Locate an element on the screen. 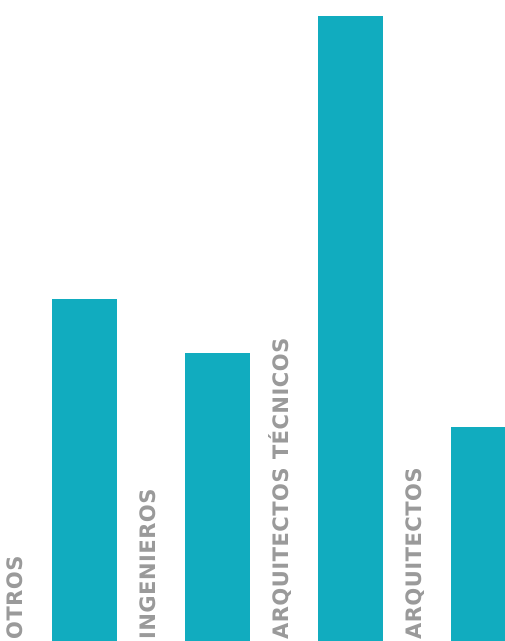 The image size is (505, 641). bar-arquitectos is located at coordinates (478, 534).